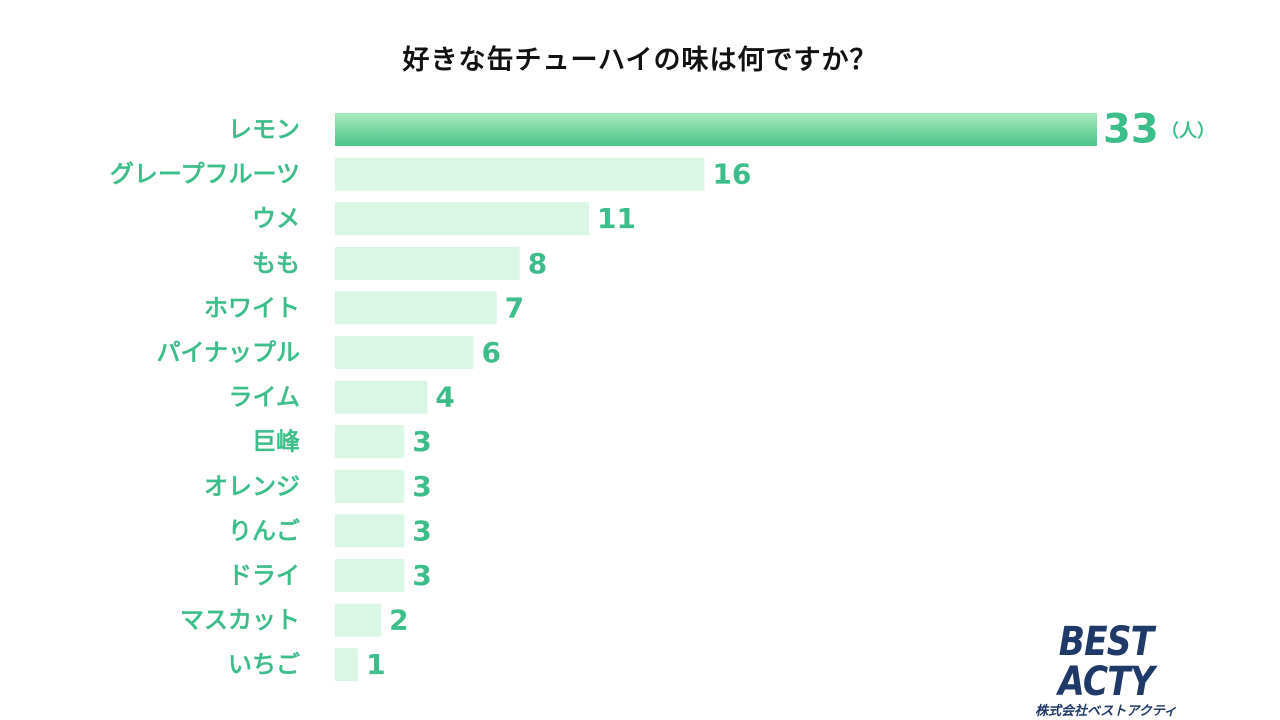  I want to click on value-label: 7, so click(514, 307).